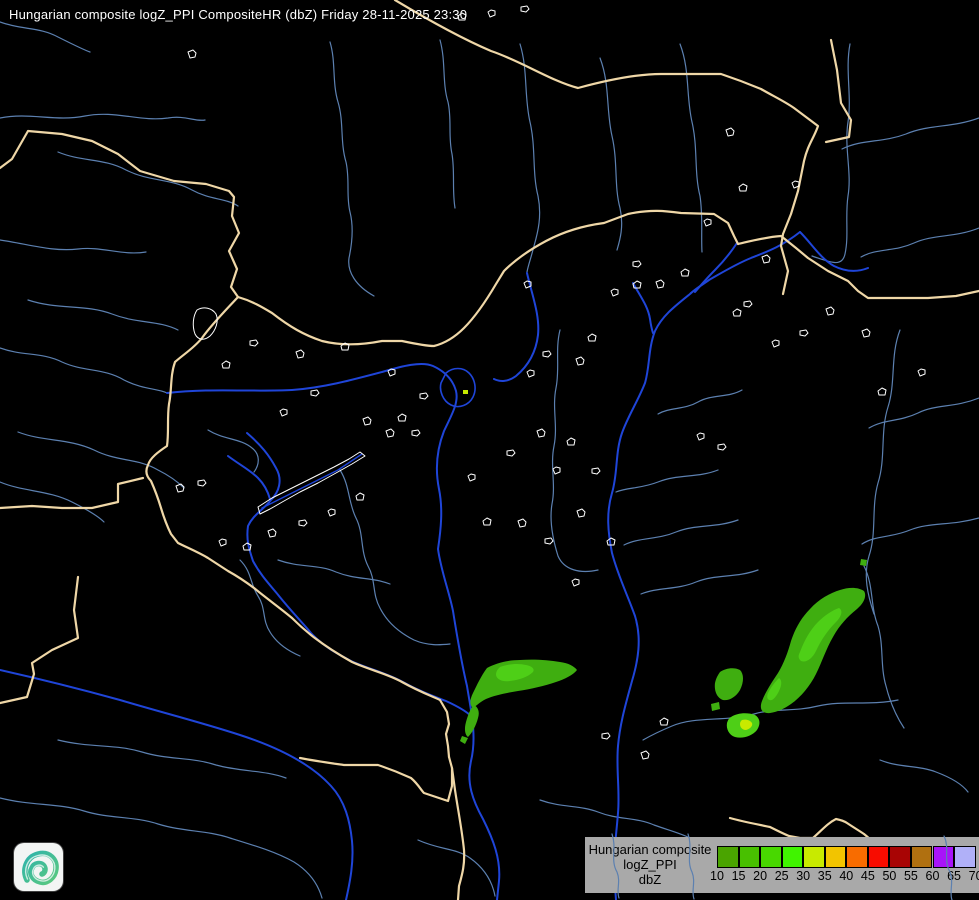  I want to click on legend-tick: 20, so click(760, 876).